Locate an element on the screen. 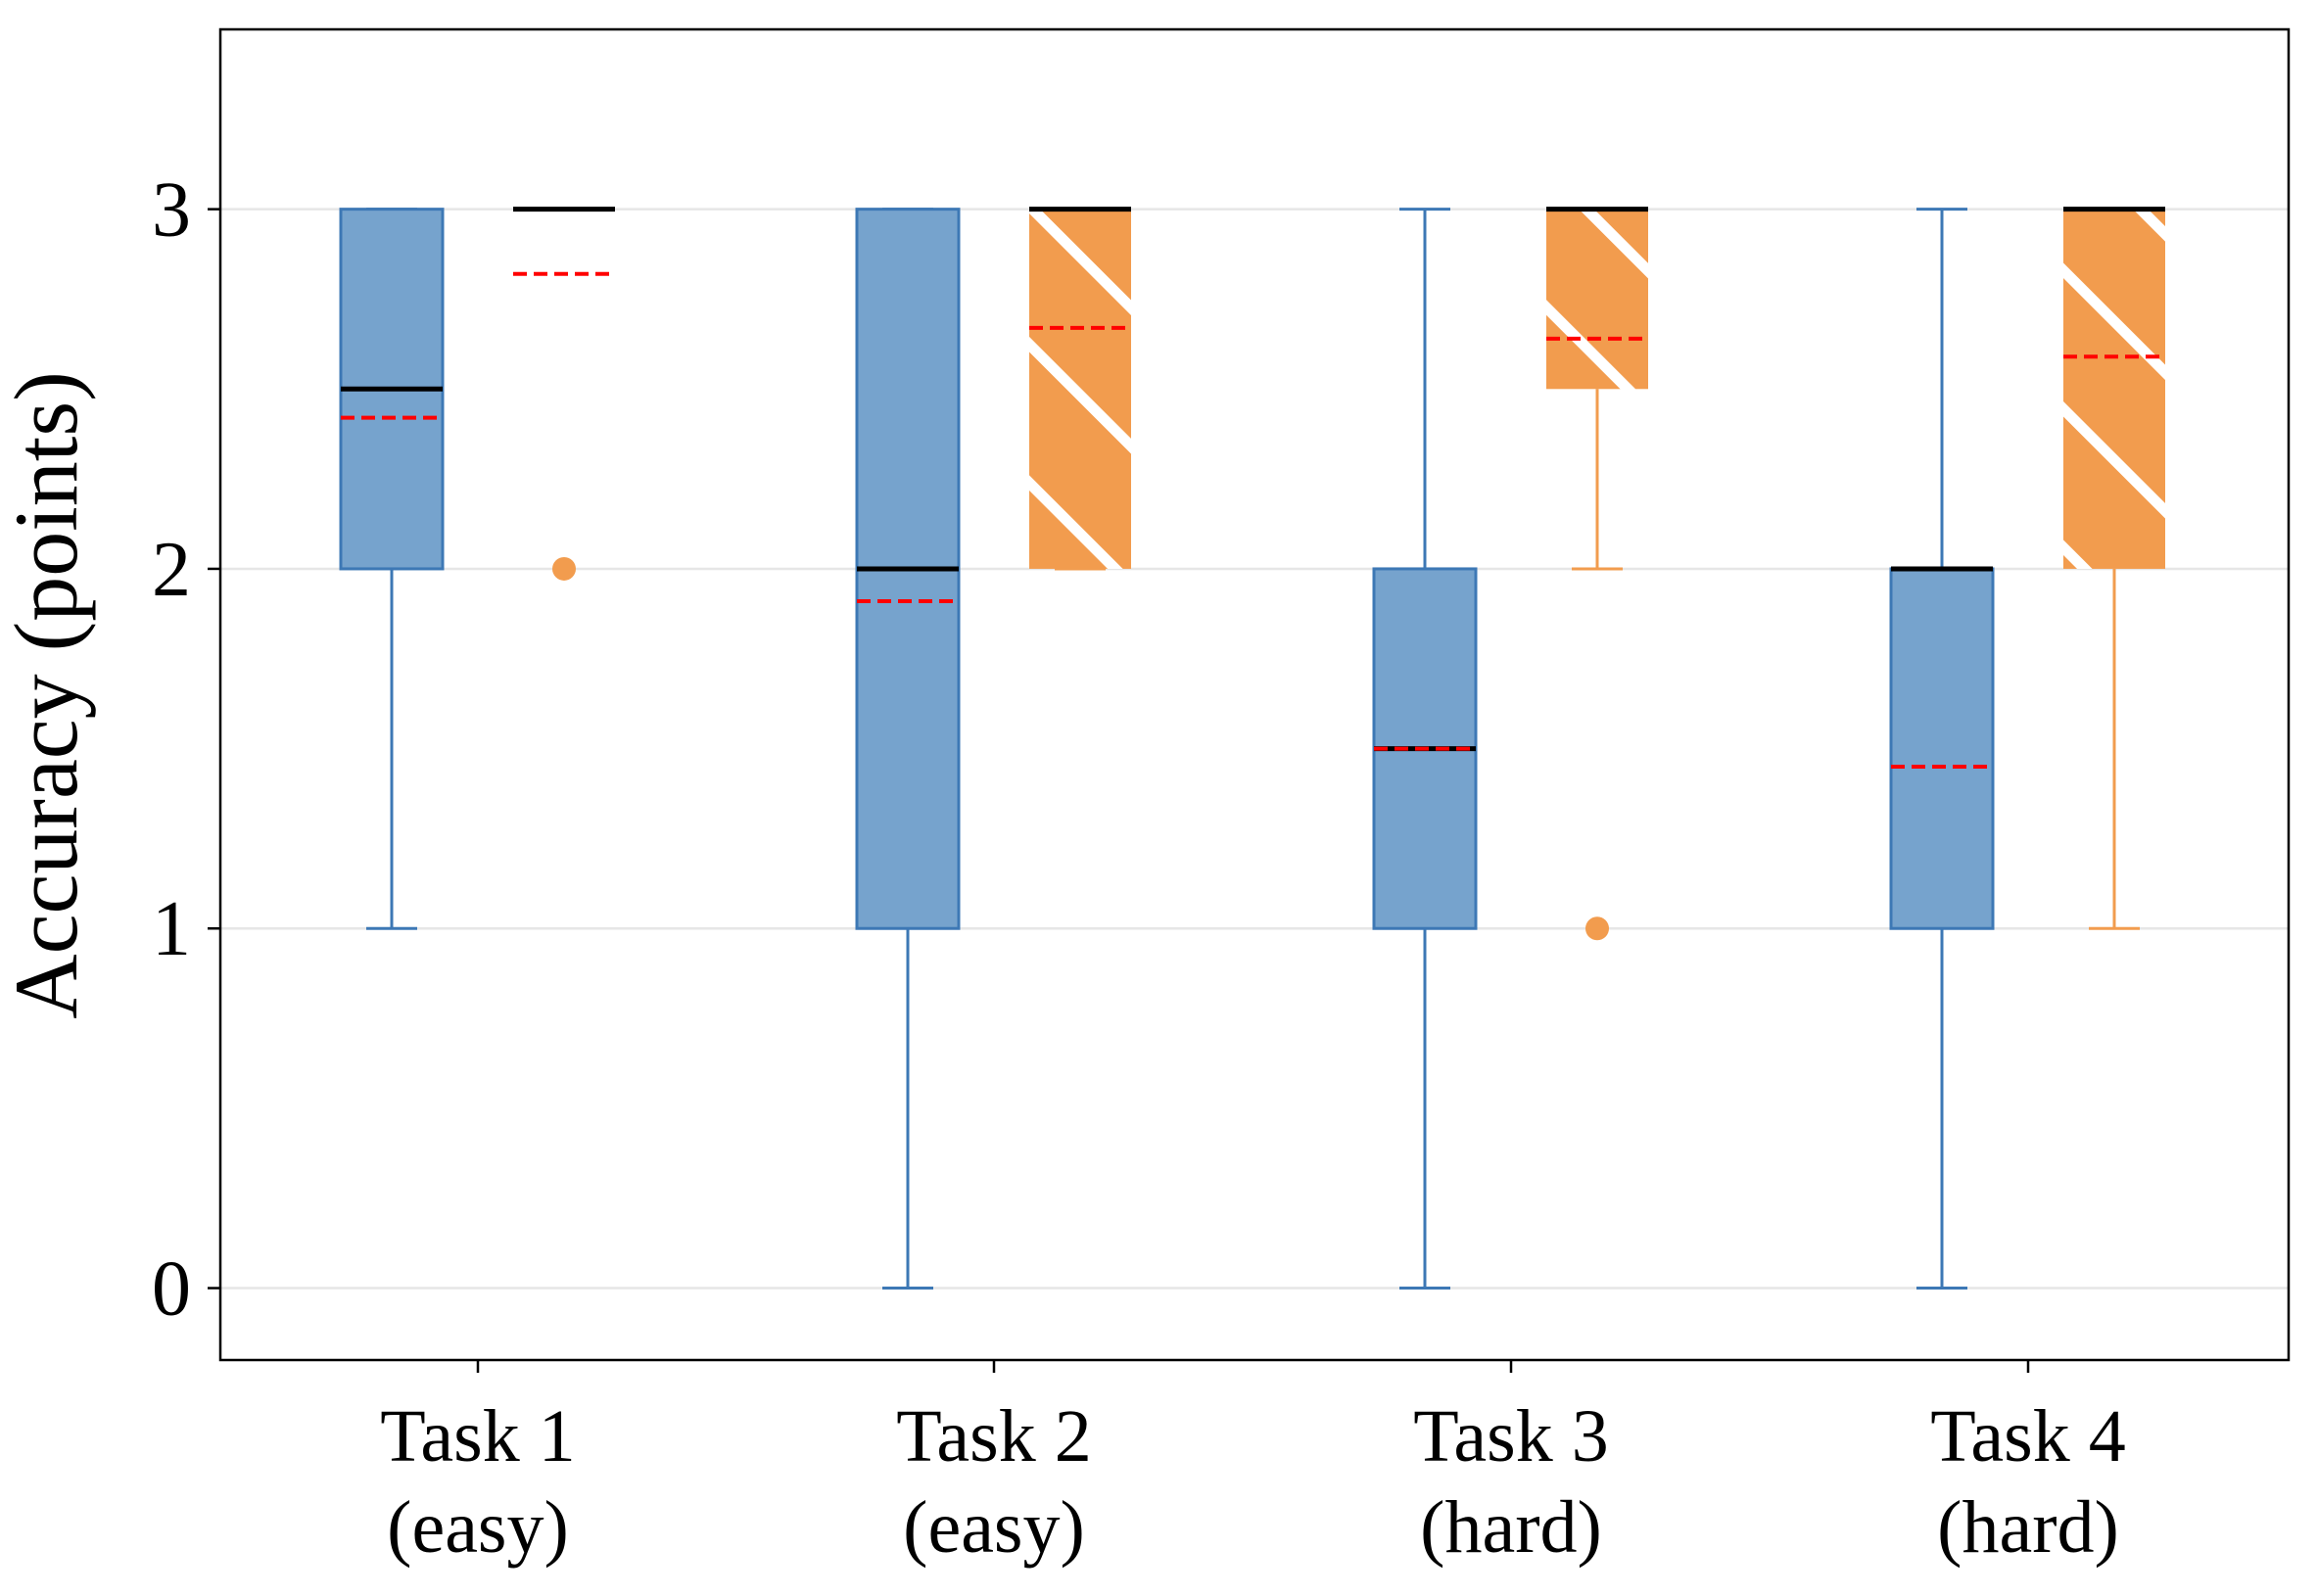 This screenshot has width=2317, height=1596. x-tick-label: Task 3 is located at coordinates (1510, 1436).